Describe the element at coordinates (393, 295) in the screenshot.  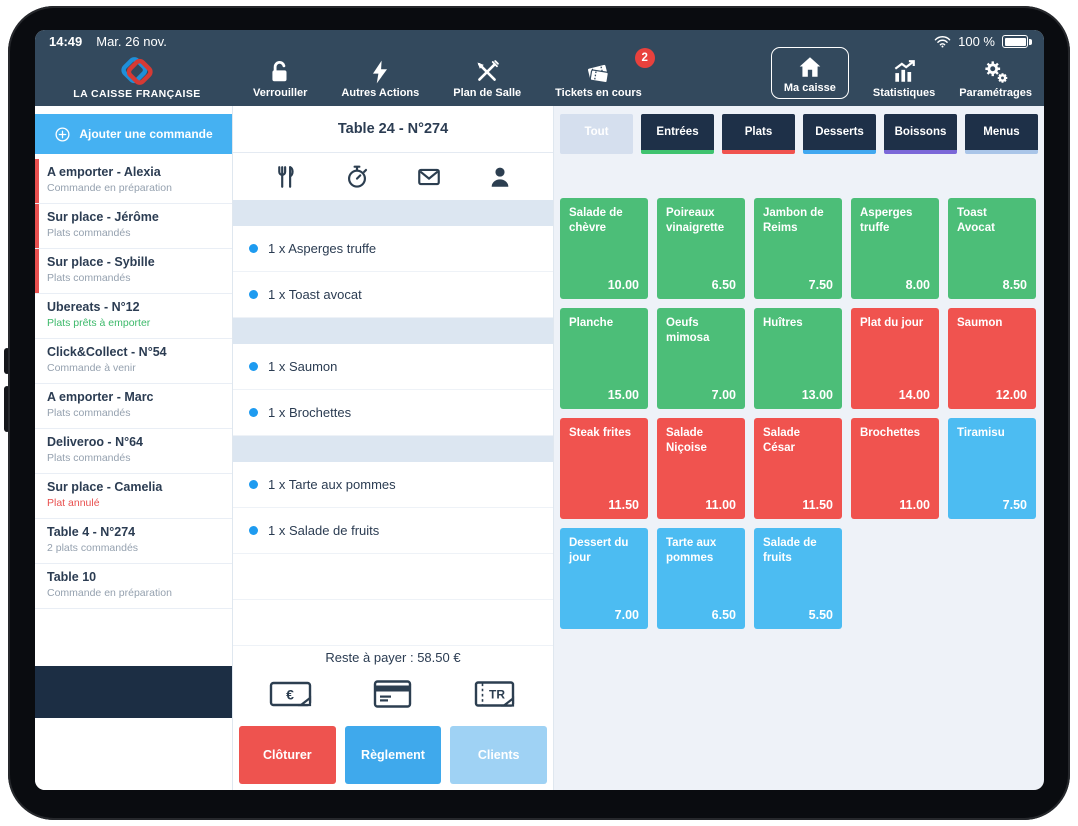
I see `ticket-line-item: 1 x Toast avocat` at that location.